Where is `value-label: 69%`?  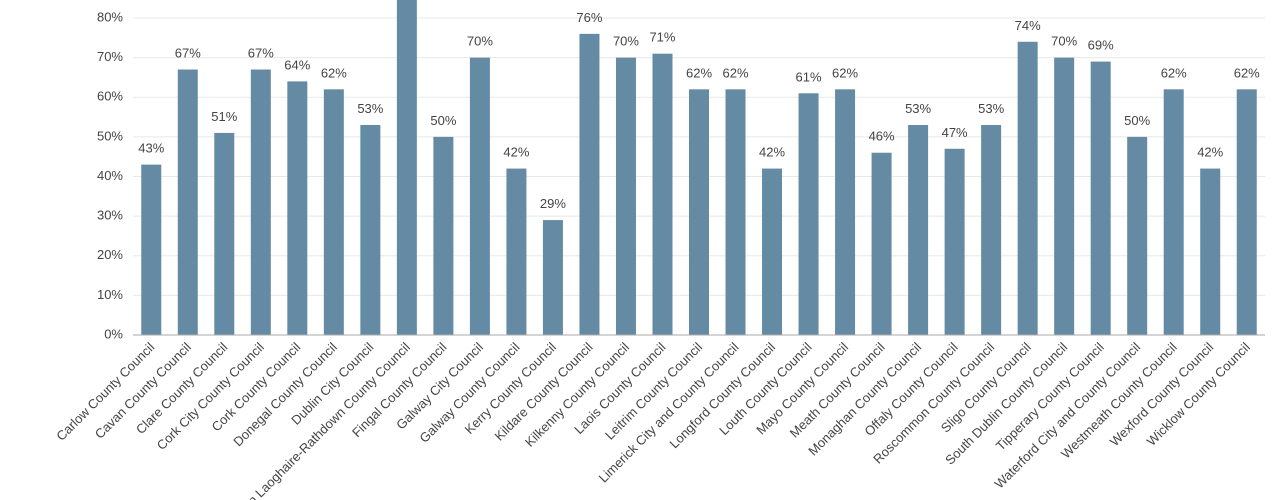 value-label: 69% is located at coordinates (1101, 45).